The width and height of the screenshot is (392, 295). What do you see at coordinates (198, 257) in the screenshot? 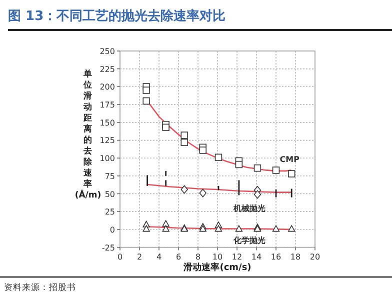
I see `x-tick-label: 8` at bounding box center [198, 257].